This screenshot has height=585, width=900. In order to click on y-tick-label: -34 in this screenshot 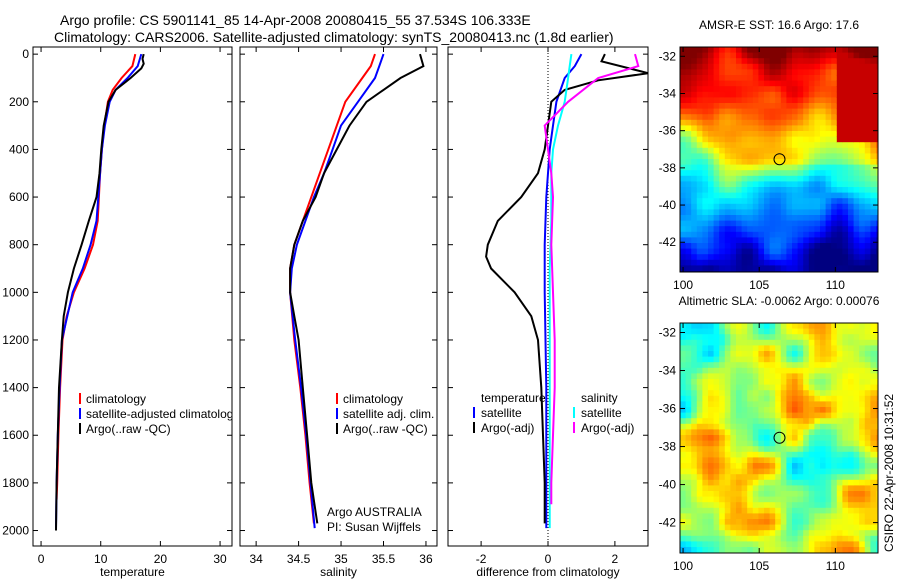, I will do `click(668, 93)`.